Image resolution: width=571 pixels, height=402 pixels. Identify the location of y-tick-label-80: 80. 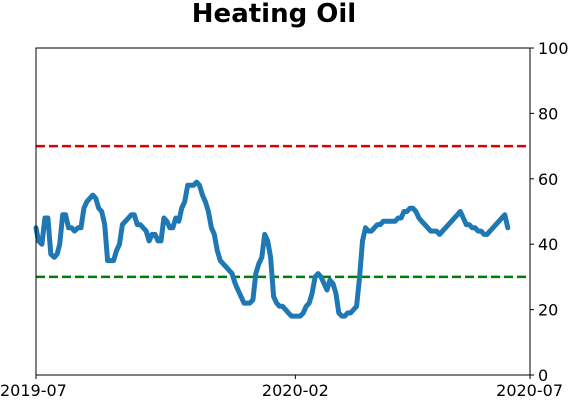
(548, 113).